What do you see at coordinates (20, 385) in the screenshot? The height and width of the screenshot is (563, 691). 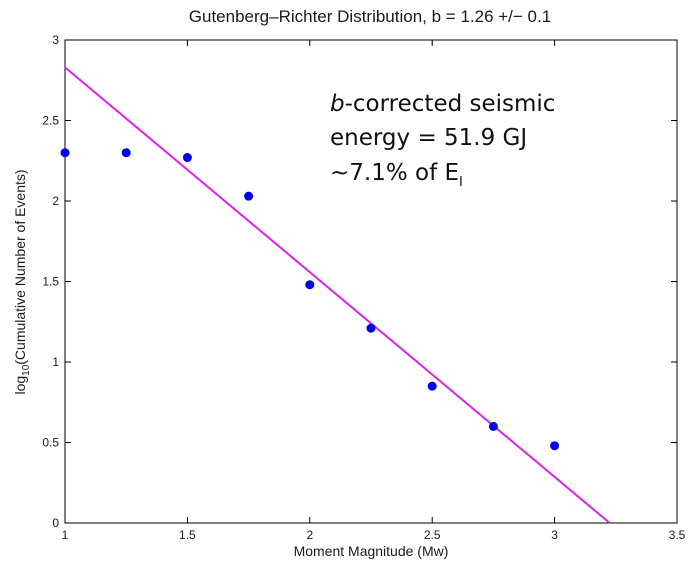 I see `y-axis-label-log: log` at bounding box center [20, 385].